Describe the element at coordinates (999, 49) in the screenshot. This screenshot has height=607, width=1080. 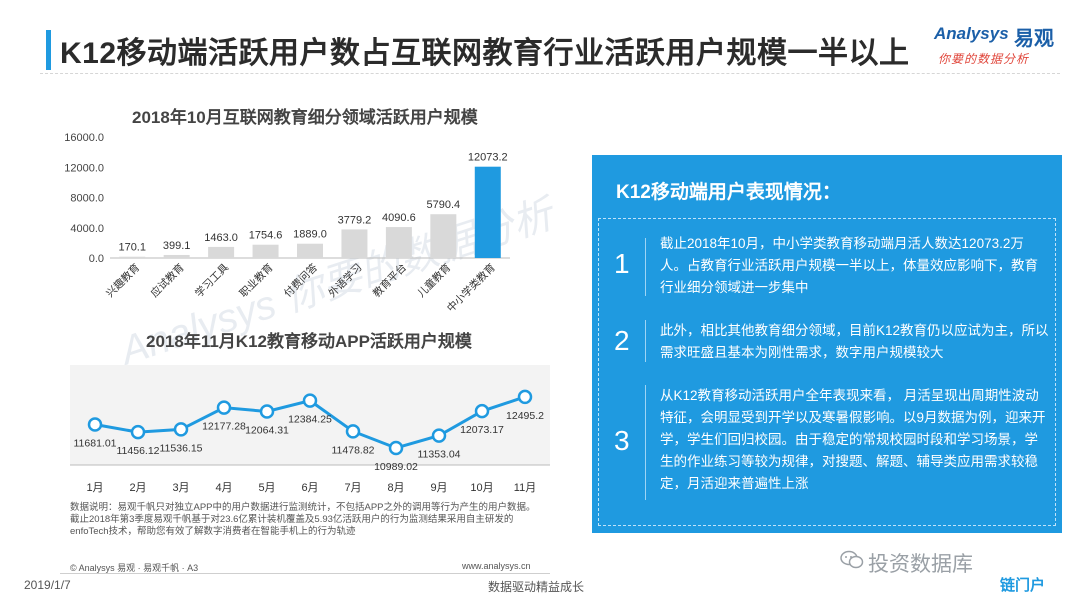
I see `analysys-logo: Analysys 易观 你要的数据分析` at that location.